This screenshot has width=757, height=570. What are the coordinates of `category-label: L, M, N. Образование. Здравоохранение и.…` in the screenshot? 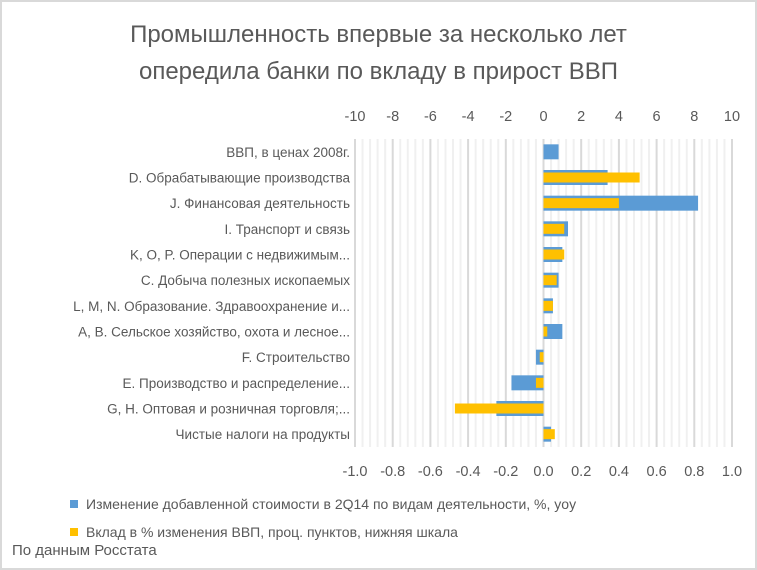 It's located at (211, 306).